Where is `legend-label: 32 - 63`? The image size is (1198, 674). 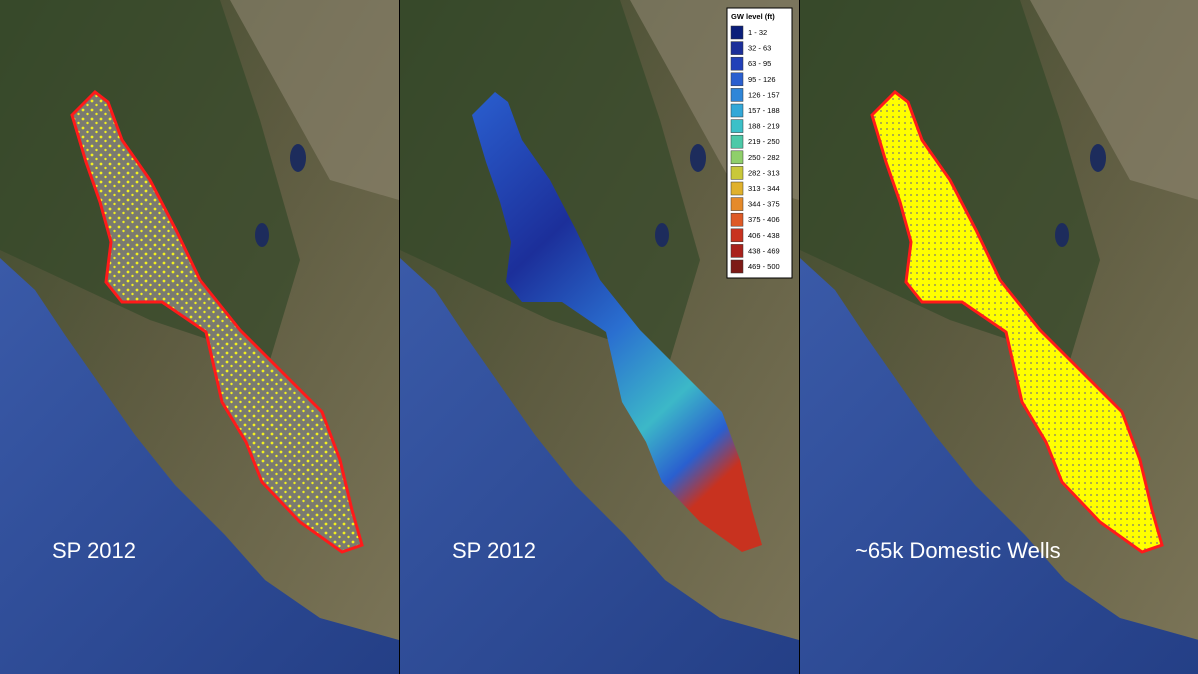
legend-label: 32 - 63 is located at coordinates (759, 48).